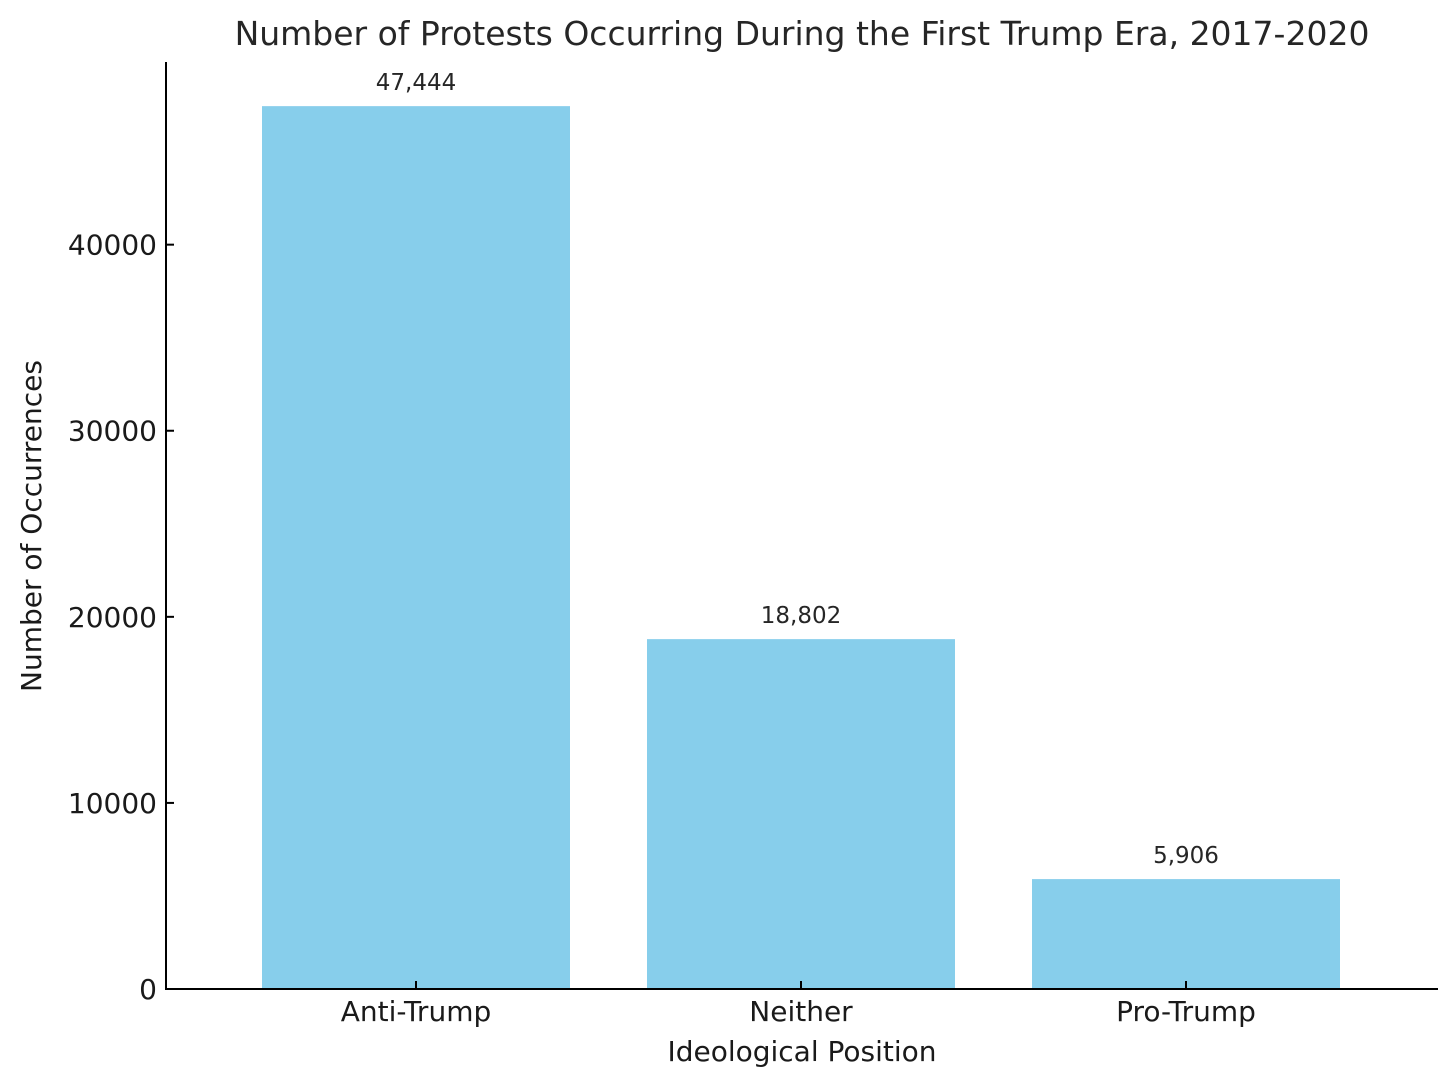  What do you see at coordinates (801, 1011) in the screenshot?
I see `x-tick-label: Neither` at bounding box center [801, 1011].